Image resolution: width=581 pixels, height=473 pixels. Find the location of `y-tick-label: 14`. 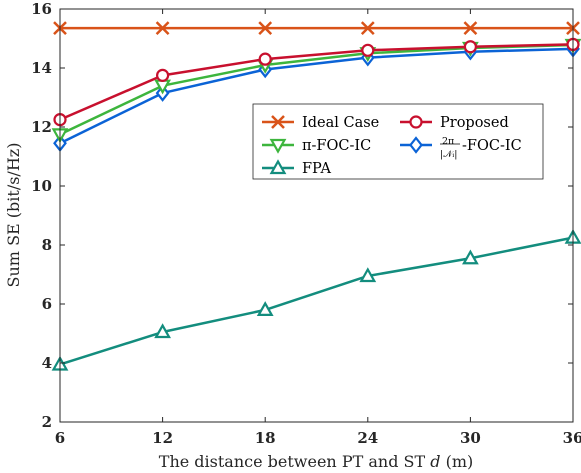

y-tick-label: 14 is located at coordinates (41, 68).